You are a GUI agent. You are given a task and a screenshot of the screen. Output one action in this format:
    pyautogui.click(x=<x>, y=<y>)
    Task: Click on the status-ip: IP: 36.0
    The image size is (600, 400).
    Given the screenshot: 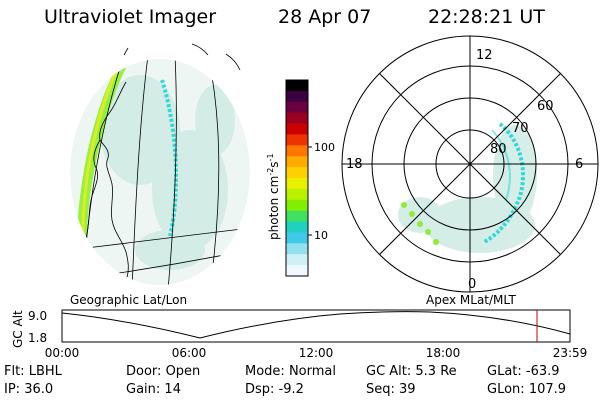 What is the action you would take?
    pyautogui.click(x=29, y=389)
    